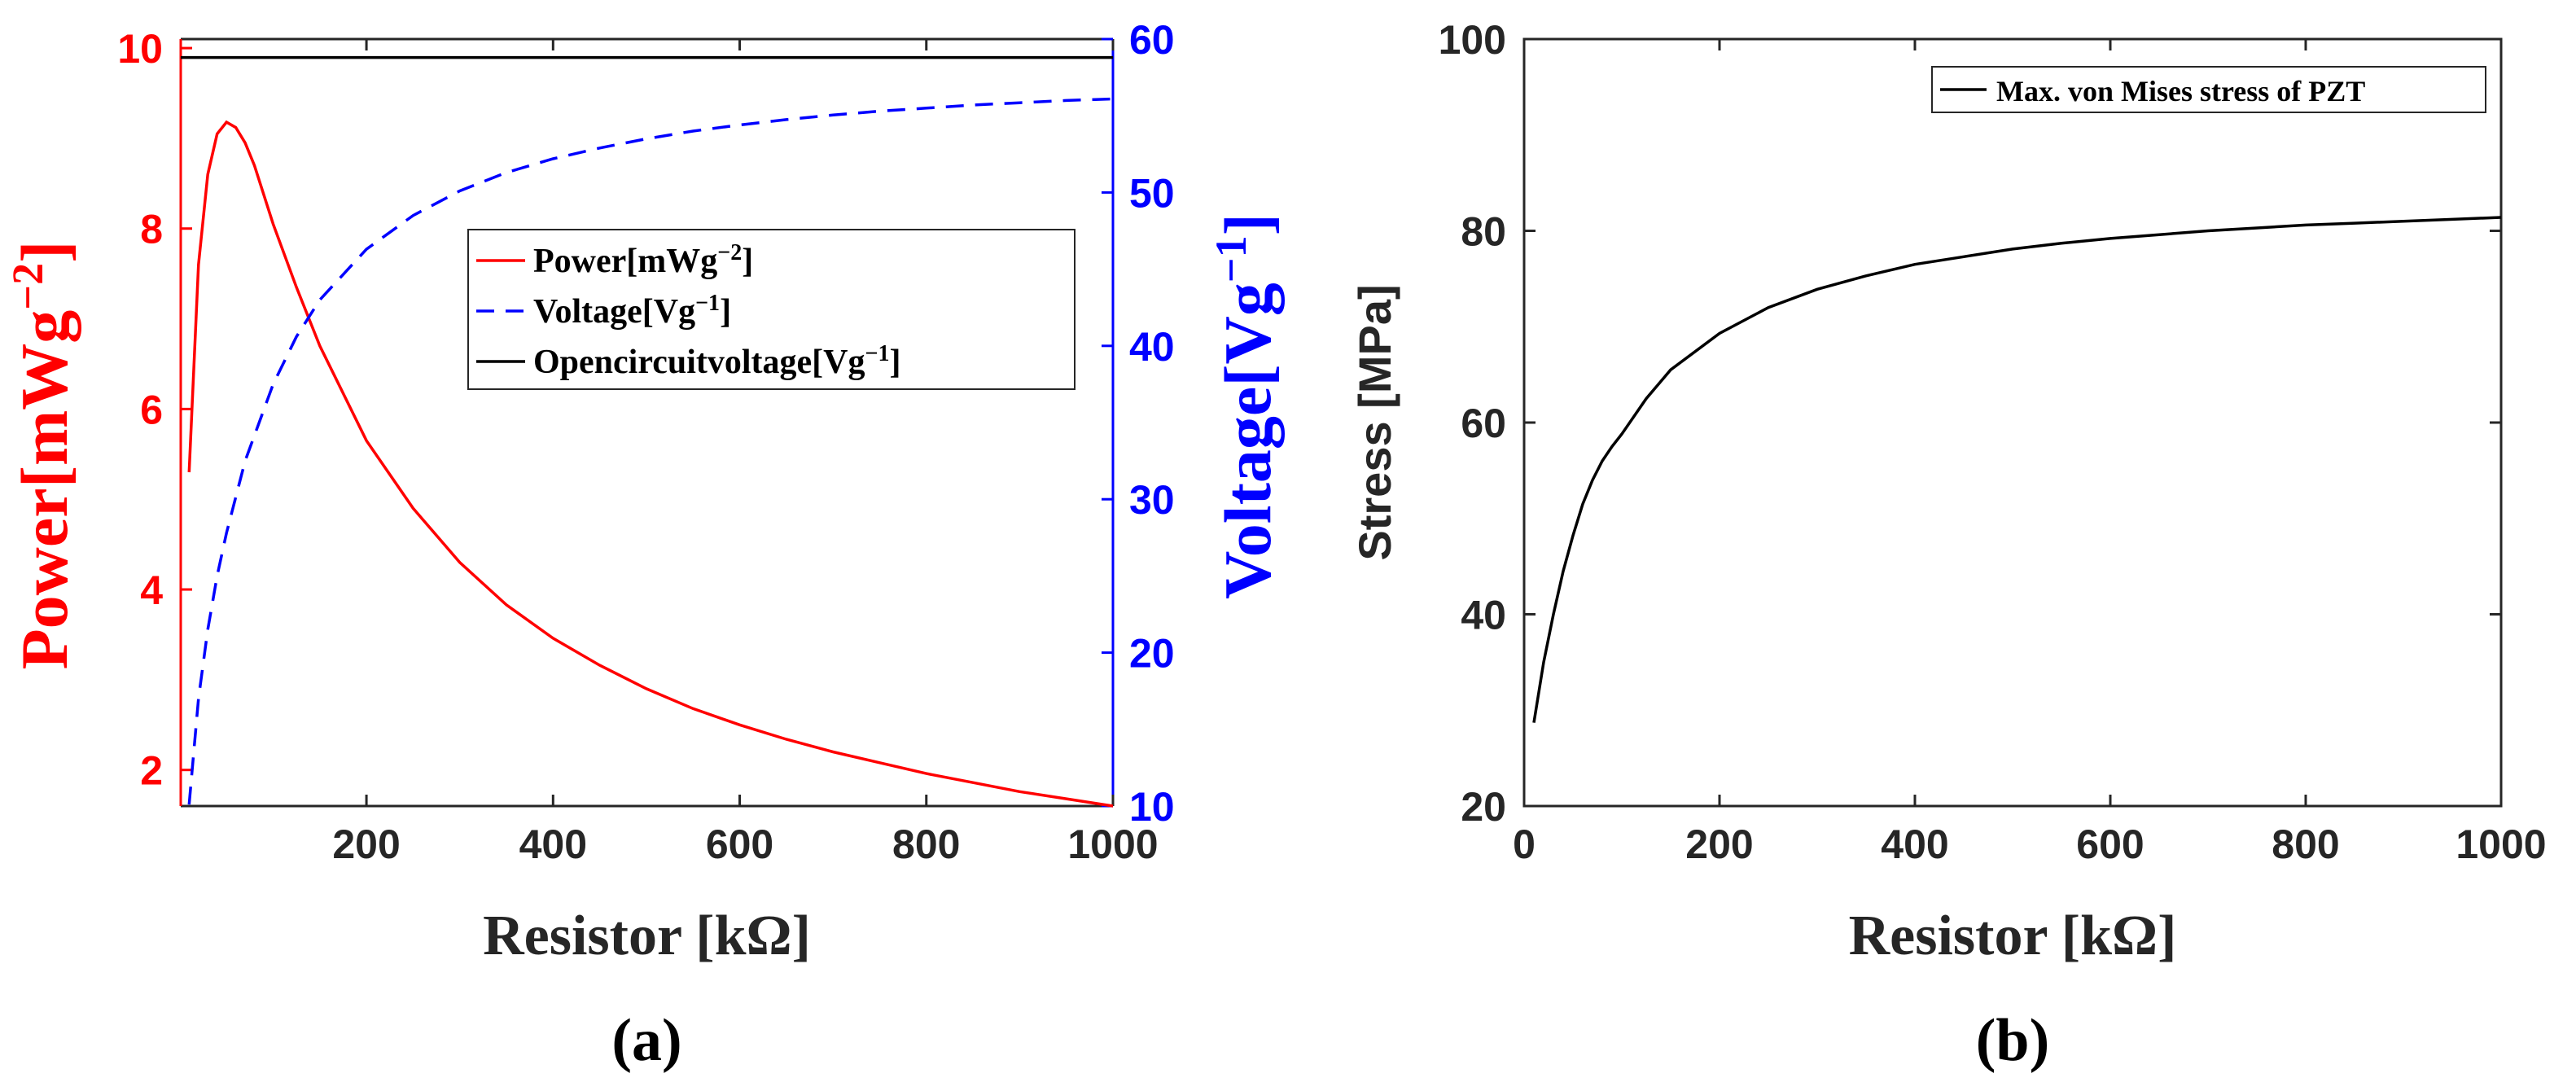  I want to click on panel-a-x-tick-label: 400, so click(553, 845).